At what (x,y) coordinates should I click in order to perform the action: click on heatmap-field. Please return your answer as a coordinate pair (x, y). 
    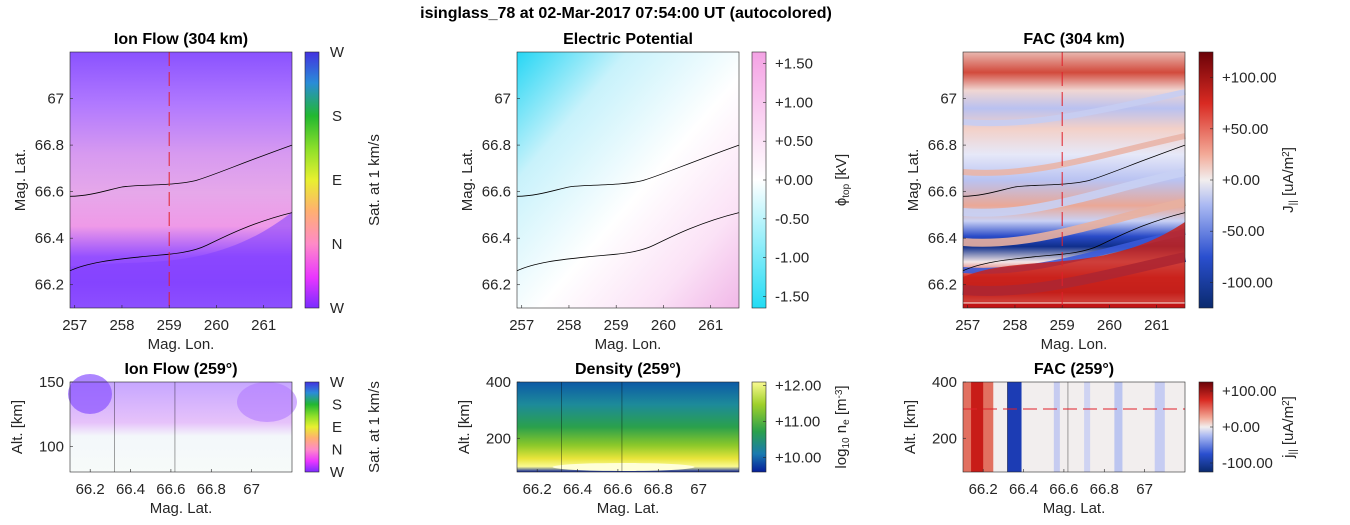
    Looking at the image, I should click on (628, 427).